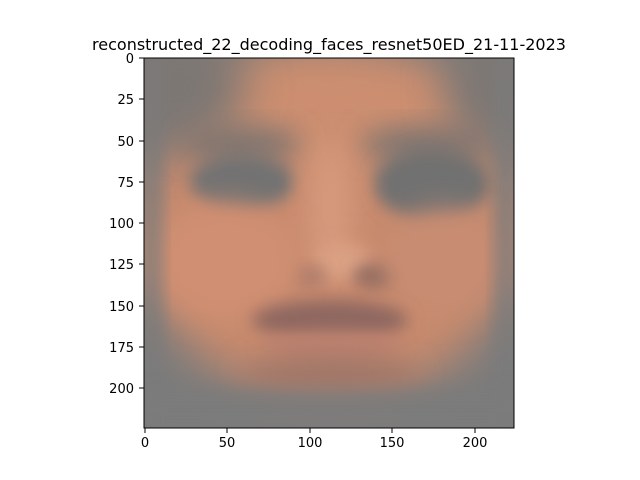 The width and height of the screenshot is (640, 480). Describe the element at coordinates (225, 262) in the screenshot. I see `left-cheek` at that location.